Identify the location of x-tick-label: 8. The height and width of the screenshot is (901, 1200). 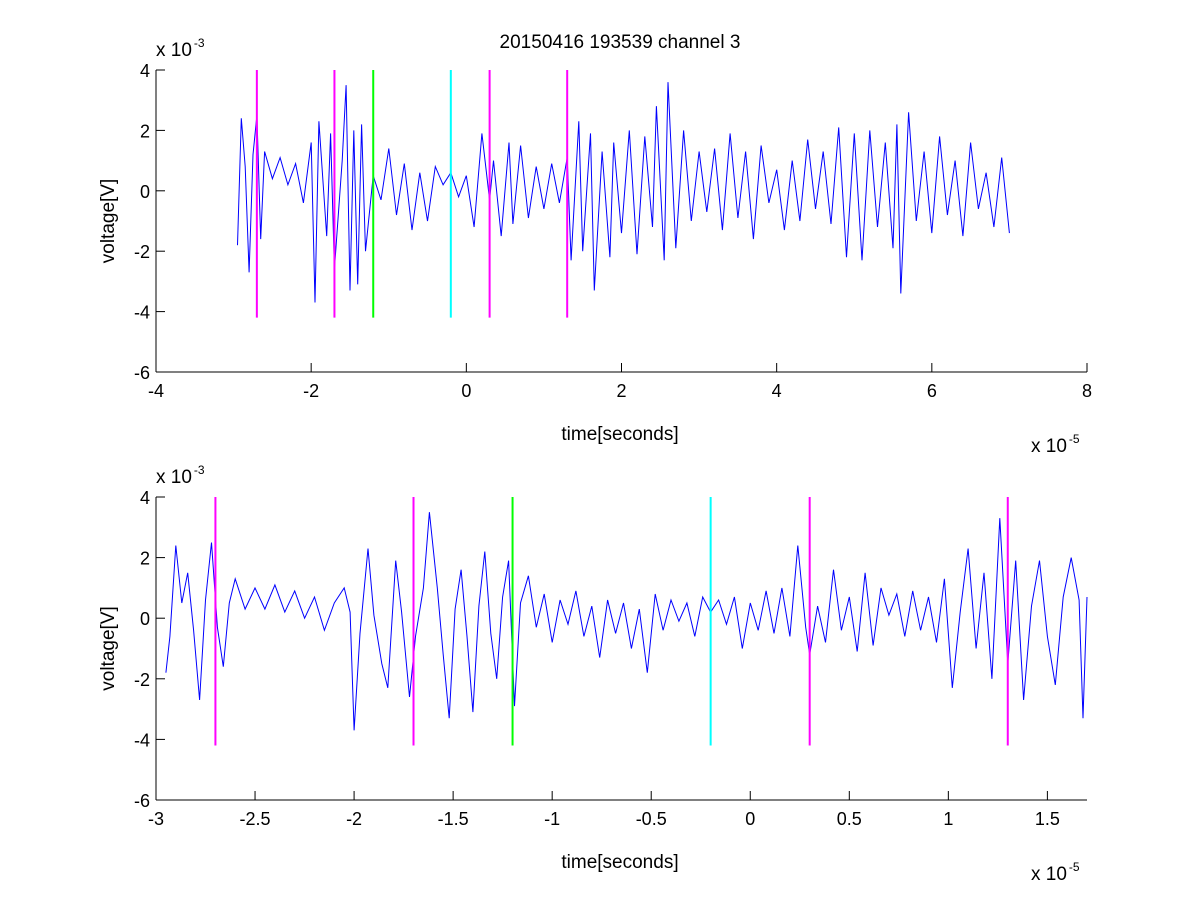
(1087, 391).